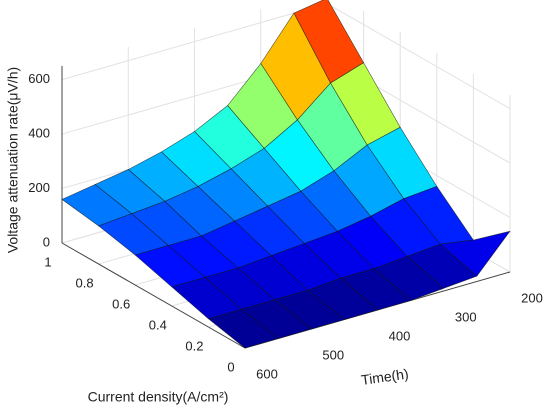  I want to click on axis-line, so click(153, 295).